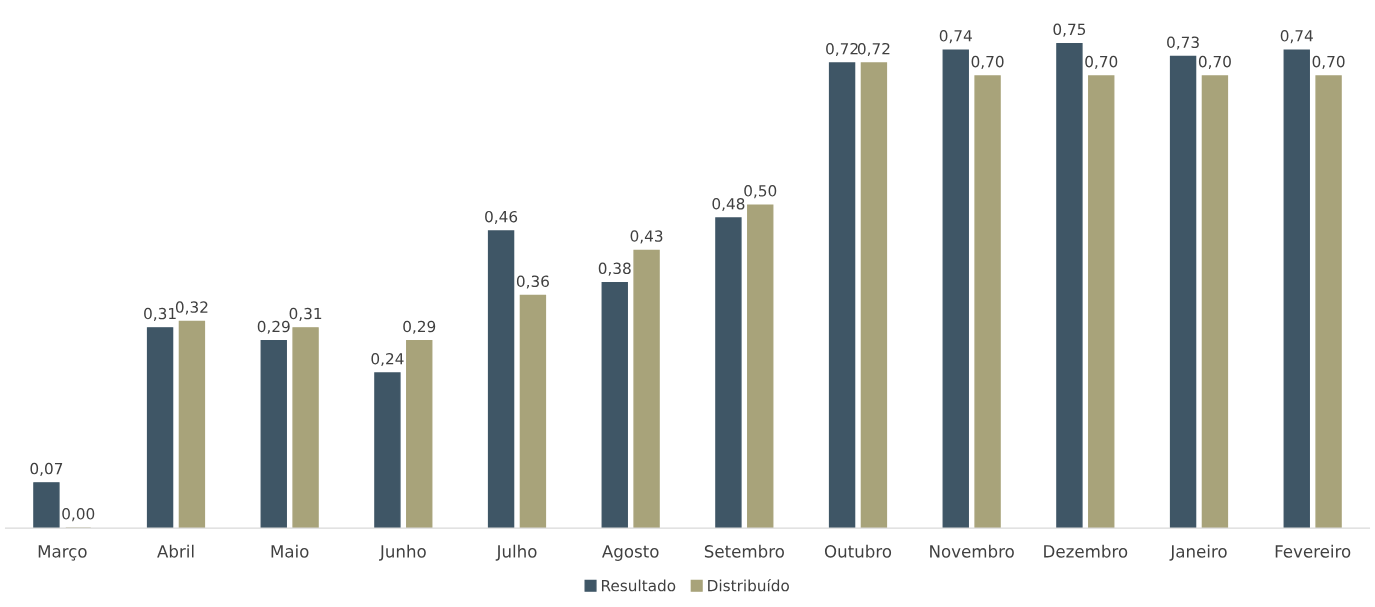 This screenshot has height=607, width=1375. I want to click on x-tick-label: Junho, so click(402, 552).